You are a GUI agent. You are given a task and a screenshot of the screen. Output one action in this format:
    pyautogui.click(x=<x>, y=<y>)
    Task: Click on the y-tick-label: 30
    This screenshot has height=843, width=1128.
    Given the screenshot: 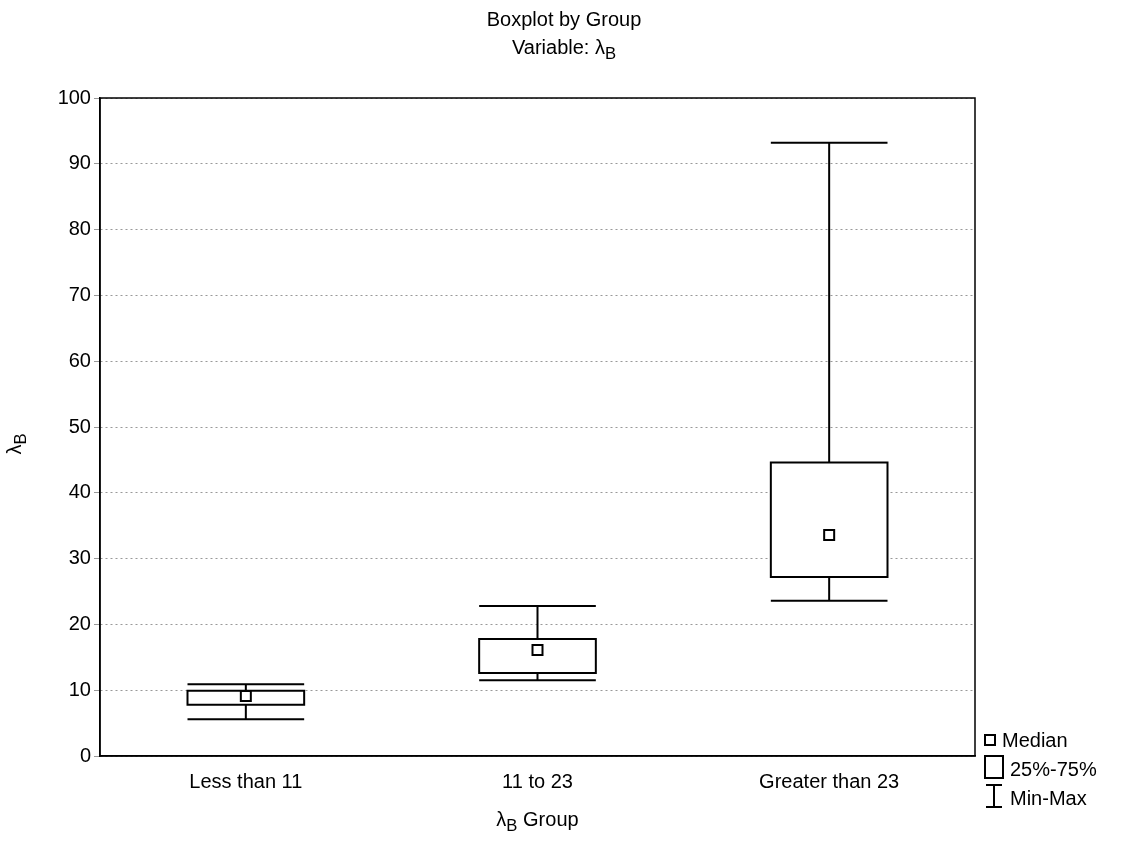 What is the action you would take?
    pyautogui.click(x=79, y=557)
    